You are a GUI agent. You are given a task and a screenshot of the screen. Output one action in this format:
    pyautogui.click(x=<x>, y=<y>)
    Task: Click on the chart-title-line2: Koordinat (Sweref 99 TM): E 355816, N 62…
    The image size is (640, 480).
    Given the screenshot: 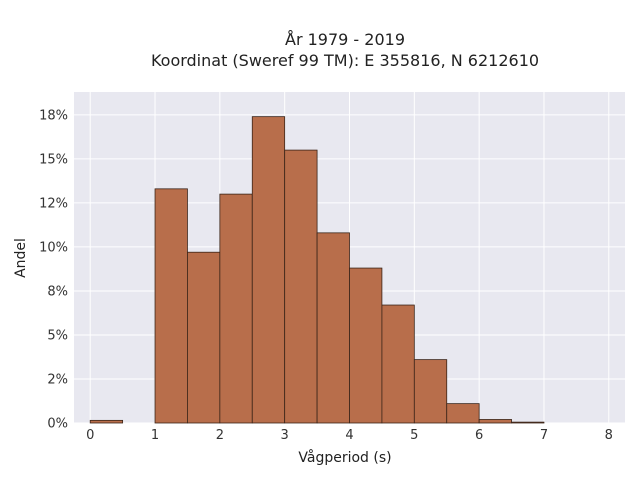 What is the action you would take?
    pyautogui.click(x=345, y=60)
    